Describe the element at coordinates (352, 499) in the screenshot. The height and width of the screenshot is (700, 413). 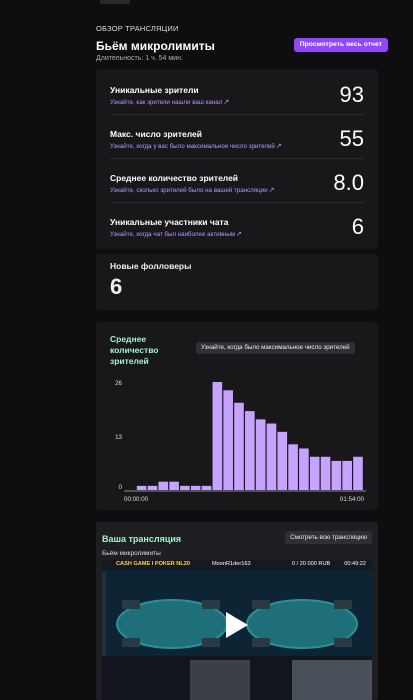
I see `x-tick-label-end: 01:54:00` at that location.